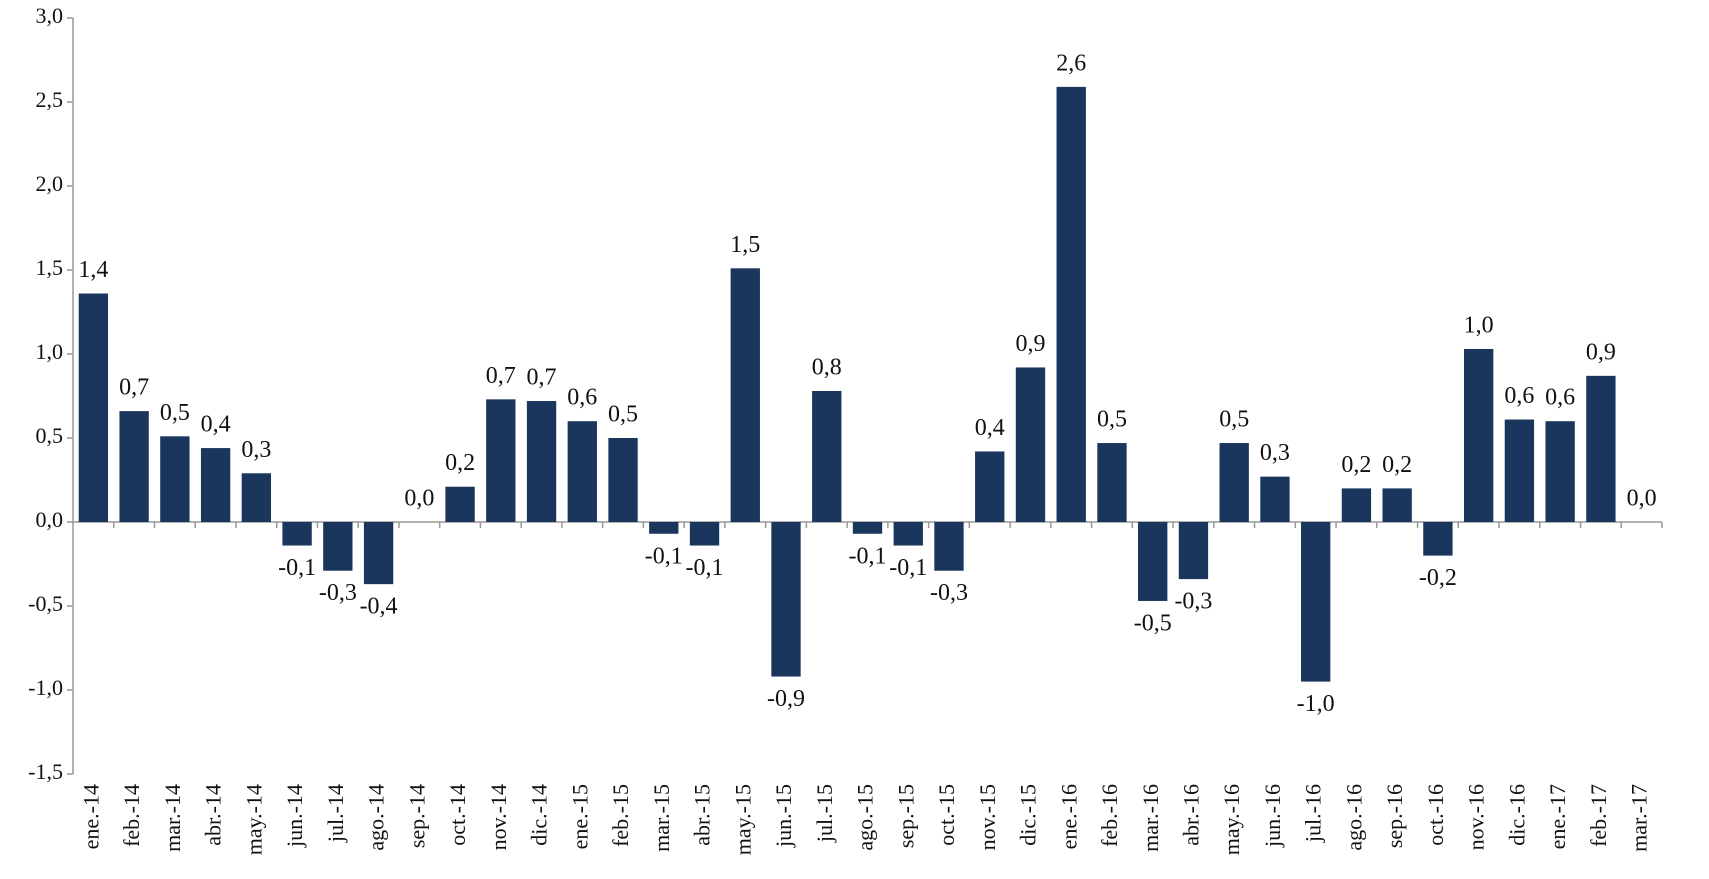 The image size is (1709, 879). I want to click on value-label: 2,6, so click(1071, 63).